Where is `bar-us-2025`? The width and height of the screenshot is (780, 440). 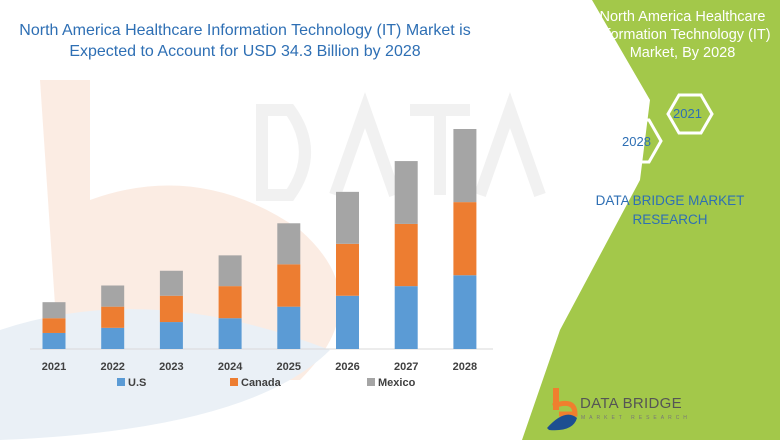
bar-us-2025 is located at coordinates (289, 327).